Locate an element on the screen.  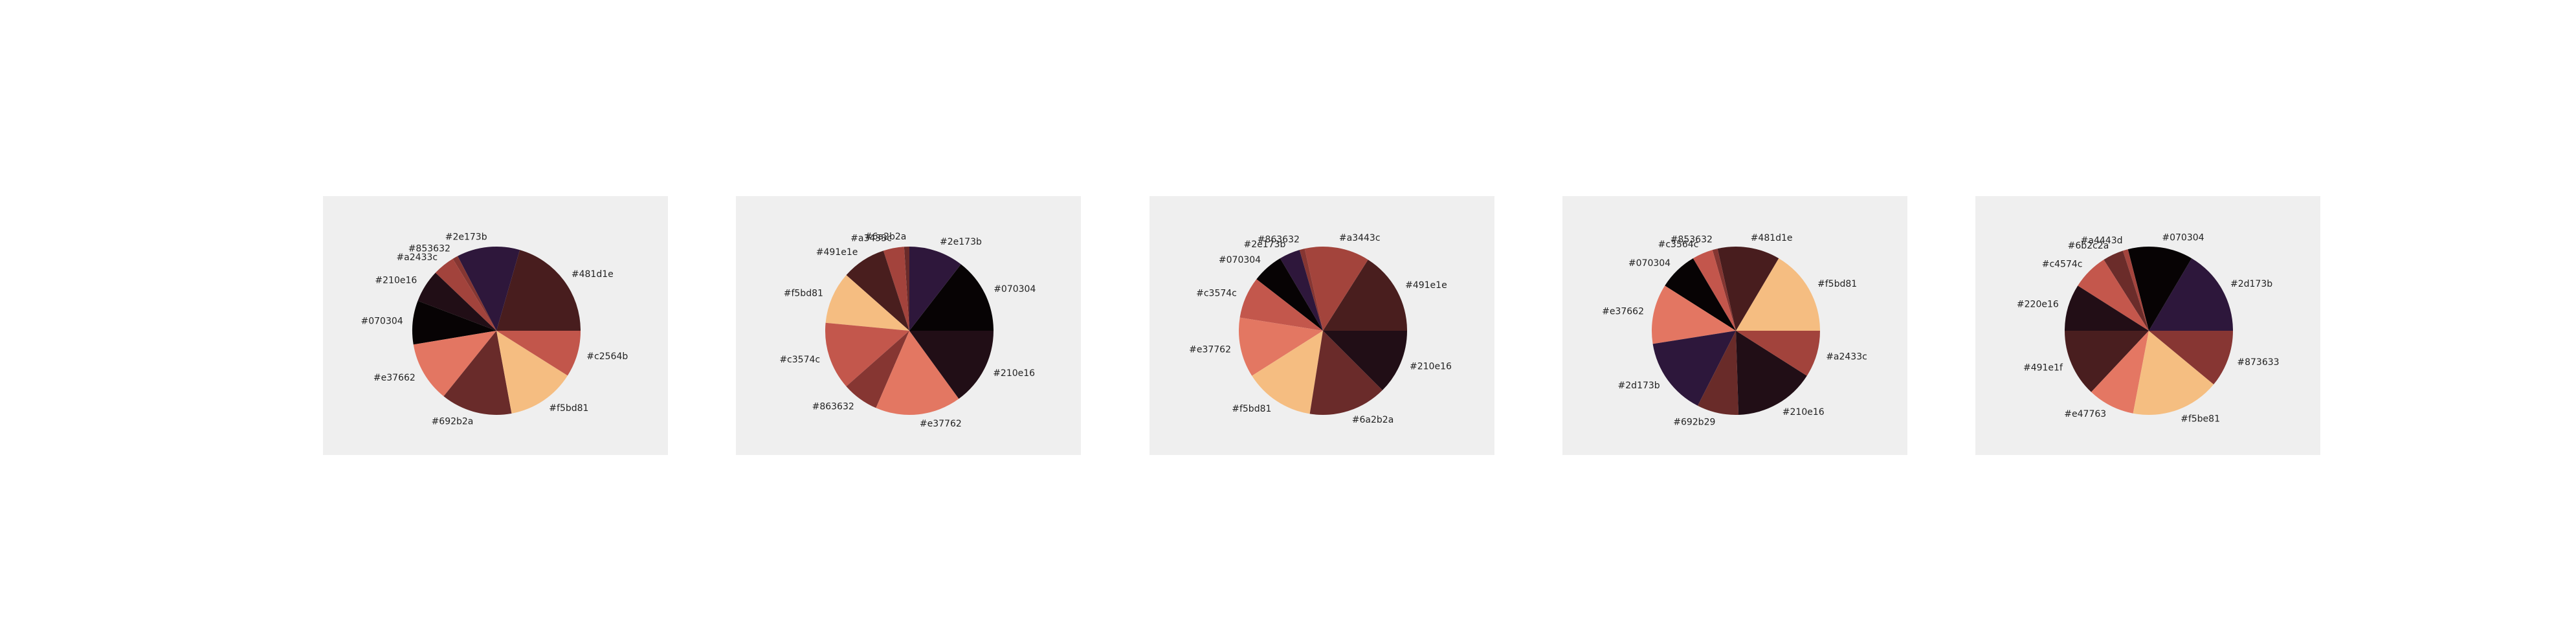
slice-label: #a4443d is located at coordinates (2102, 241).